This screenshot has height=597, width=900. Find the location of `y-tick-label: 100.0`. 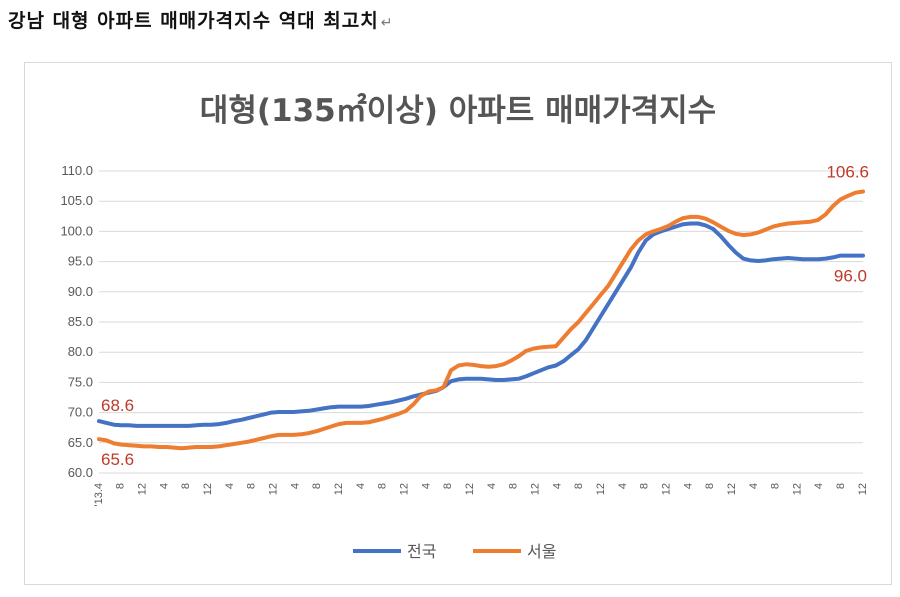

y-tick-label: 100.0 is located at coordinates (76, 230).